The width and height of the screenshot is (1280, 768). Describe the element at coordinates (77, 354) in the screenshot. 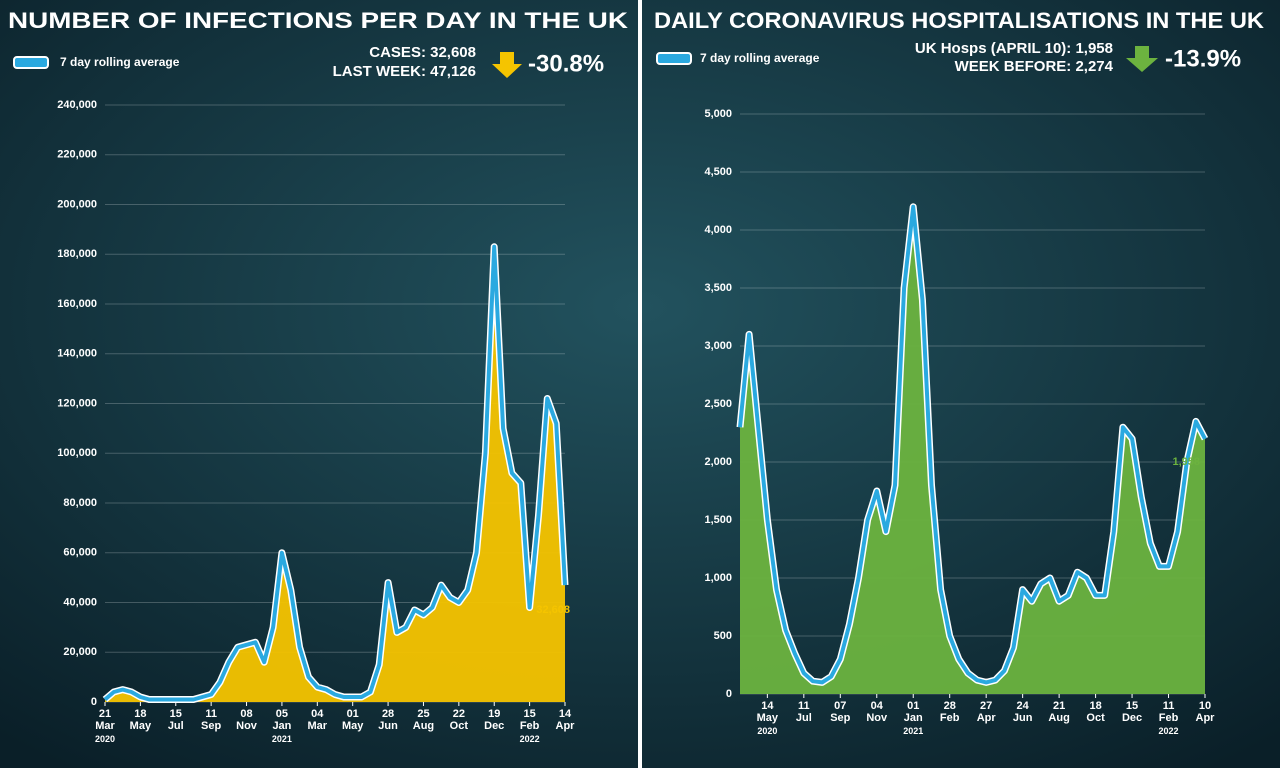

I see `y-tick-label: 140,000` at that location.